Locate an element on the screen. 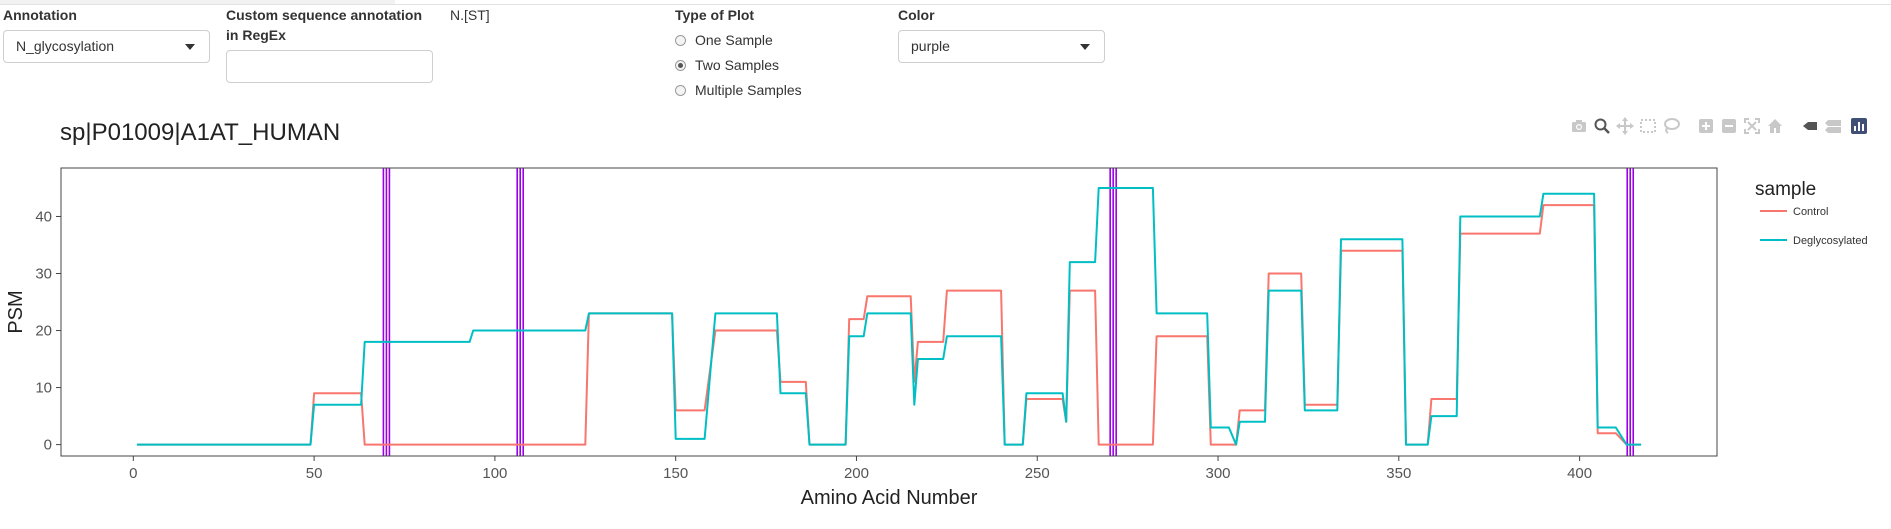  x-tick-label: 400 is located at coordinates (1579, 473).